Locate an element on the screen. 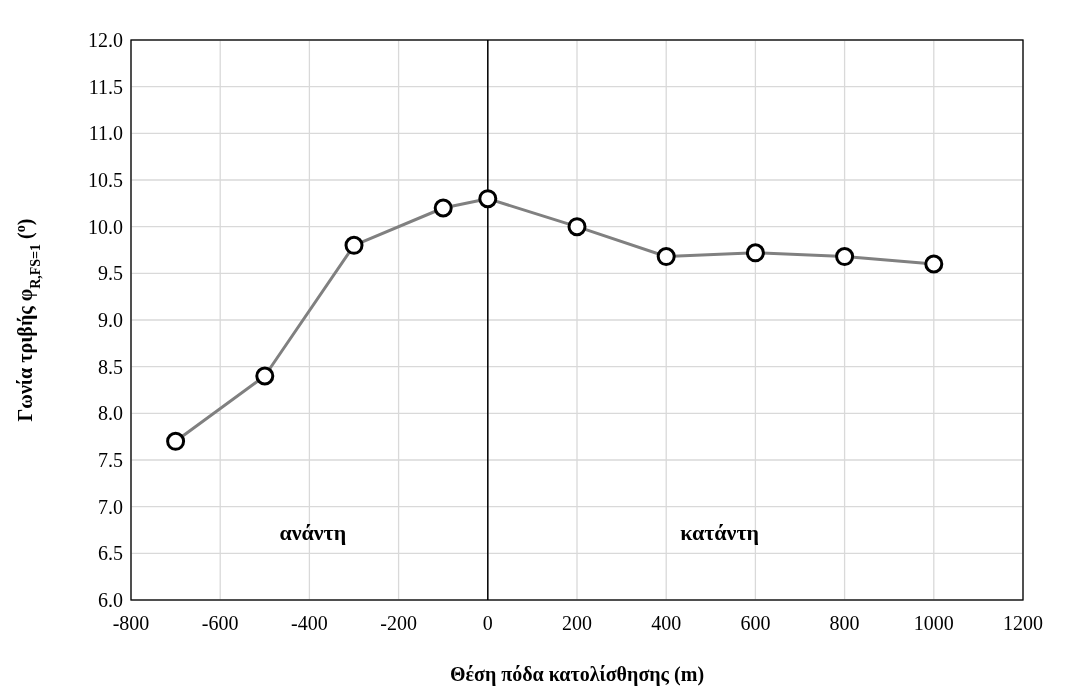 This screenshot has height=693, width=1066. y-tick-label: 11.0 is located at coordinates (105, 133).